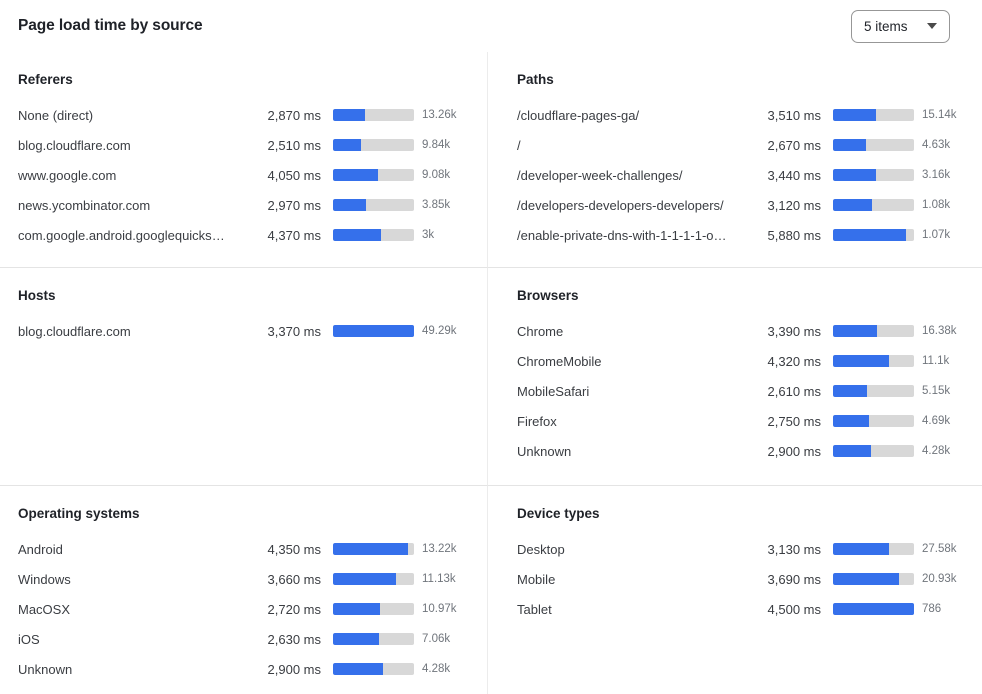  I want to click on table-row: Chrome 3,390 ms 16.38k, so click(743, 331).